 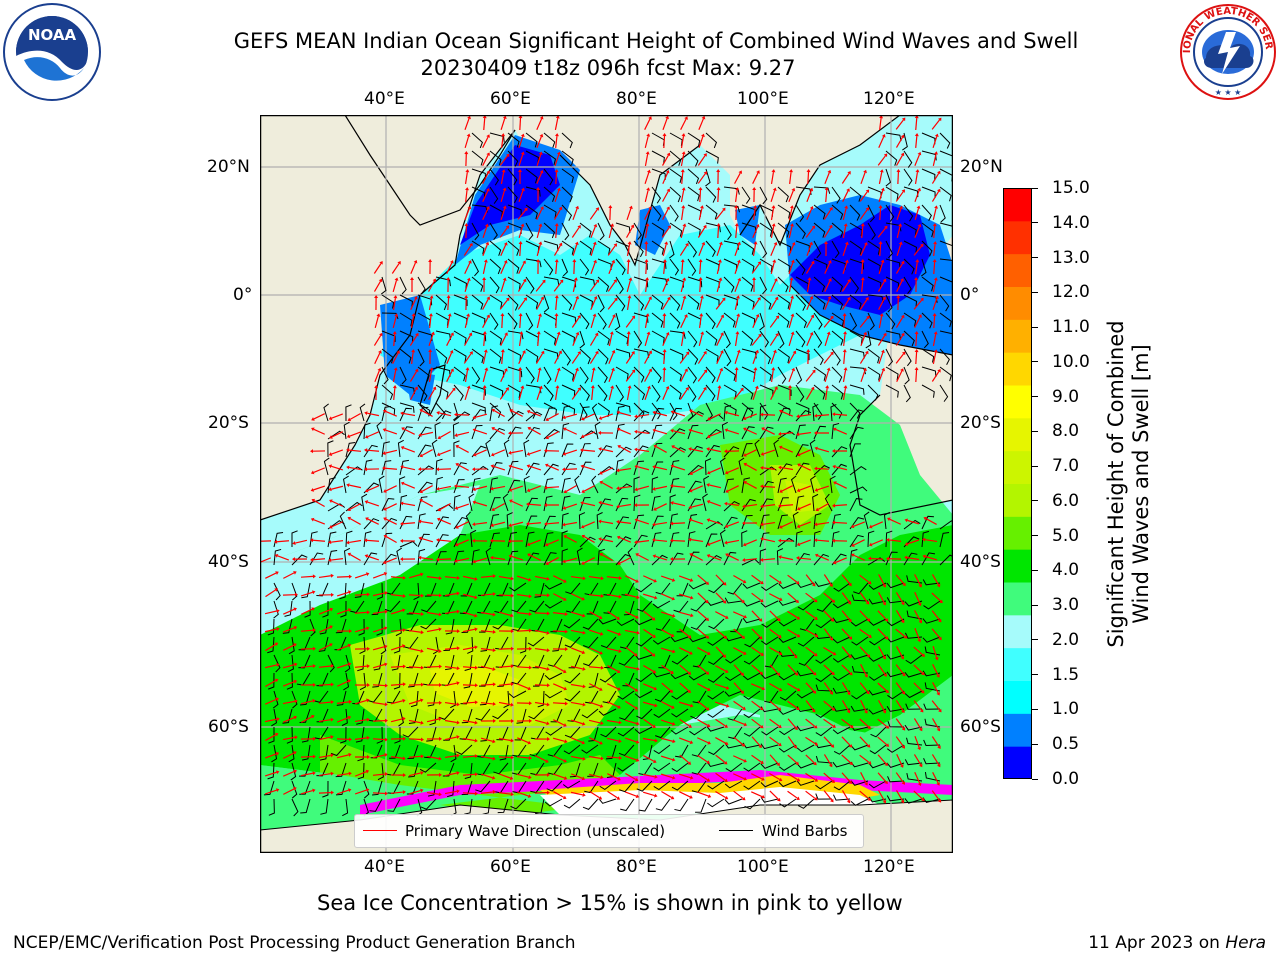 I want to click on lon-tick-top-80: 80°E, so click(x=636, y=99).